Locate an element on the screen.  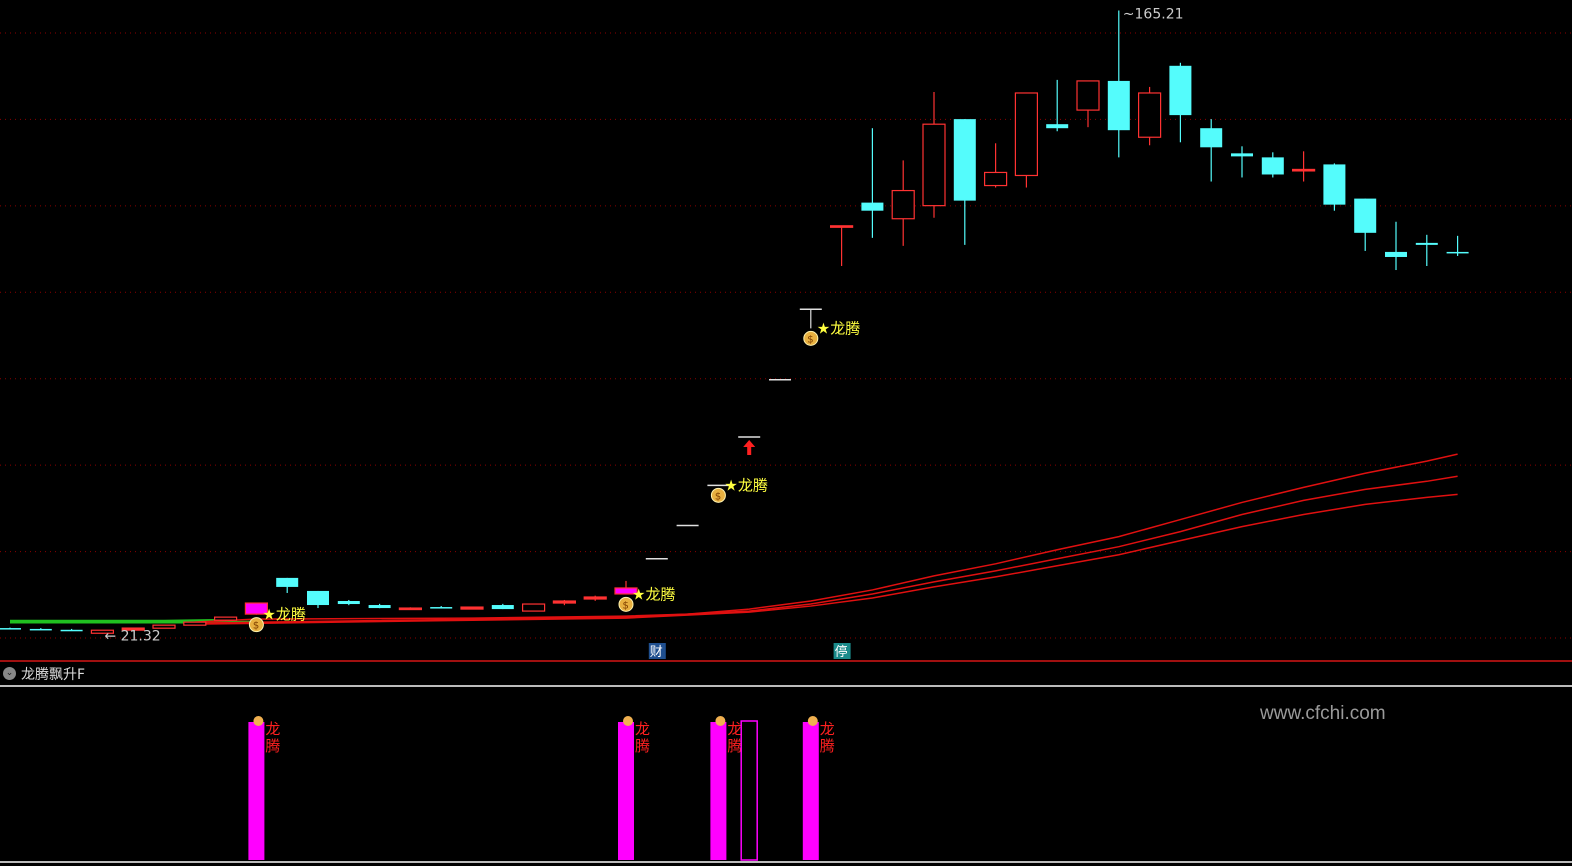
low-price-label: ← 21.32 is located at coordinates (132, 636).